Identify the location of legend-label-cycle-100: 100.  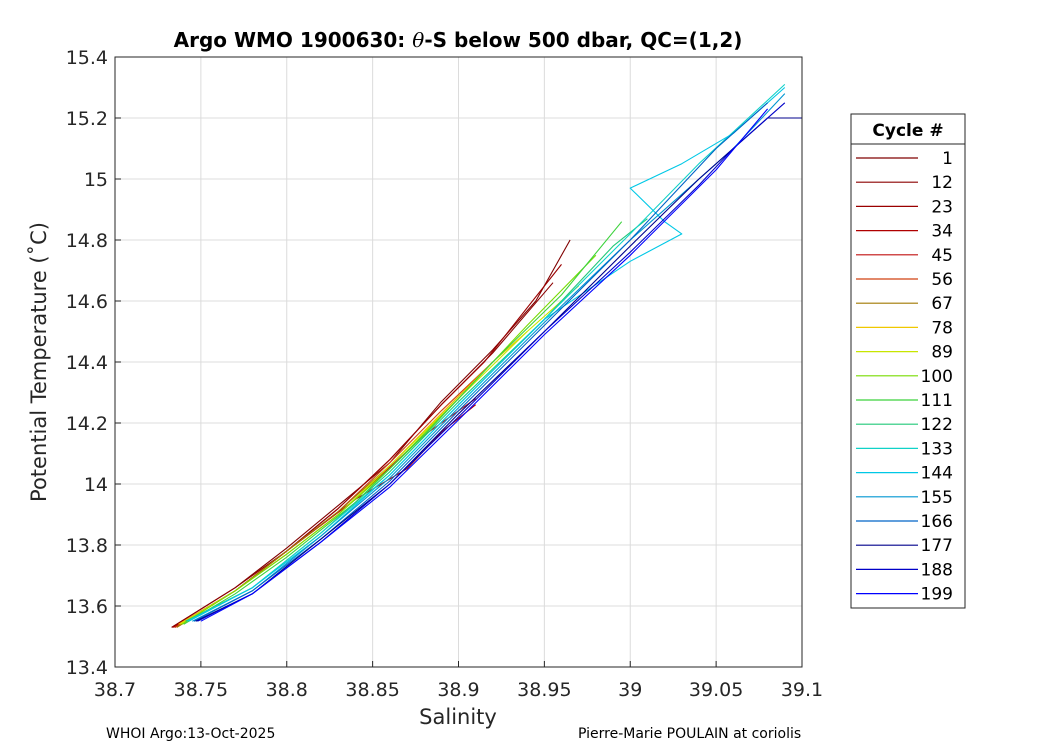
(937, 377).